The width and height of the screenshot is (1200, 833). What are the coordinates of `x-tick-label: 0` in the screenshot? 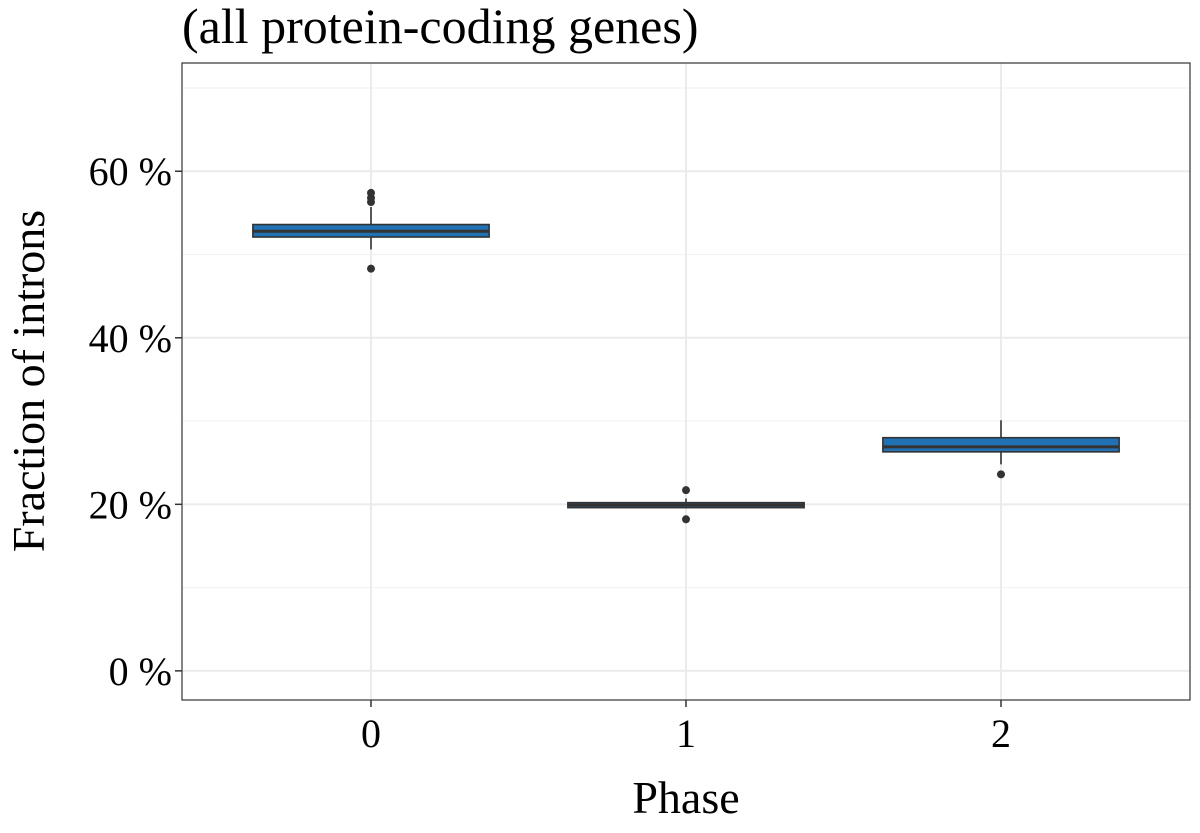 It's located at (371, 733).